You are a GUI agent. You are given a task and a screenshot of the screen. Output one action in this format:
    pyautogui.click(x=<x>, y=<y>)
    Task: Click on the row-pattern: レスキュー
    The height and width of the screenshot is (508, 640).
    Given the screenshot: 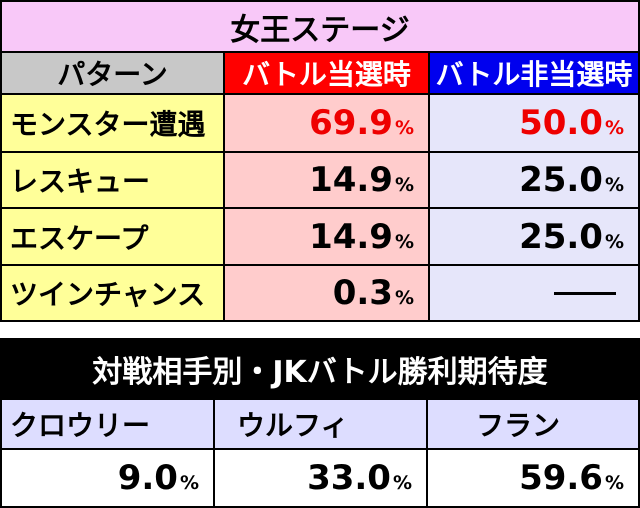 What is the action you would take?
    pyautogui.click(x=112, y=180)
    